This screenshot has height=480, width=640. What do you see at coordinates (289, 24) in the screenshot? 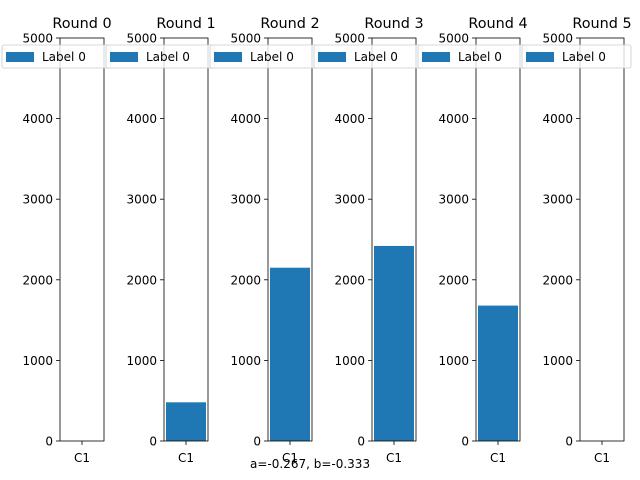
I see `subplot-title-2: Round 2` at bounding box center [289, 24].